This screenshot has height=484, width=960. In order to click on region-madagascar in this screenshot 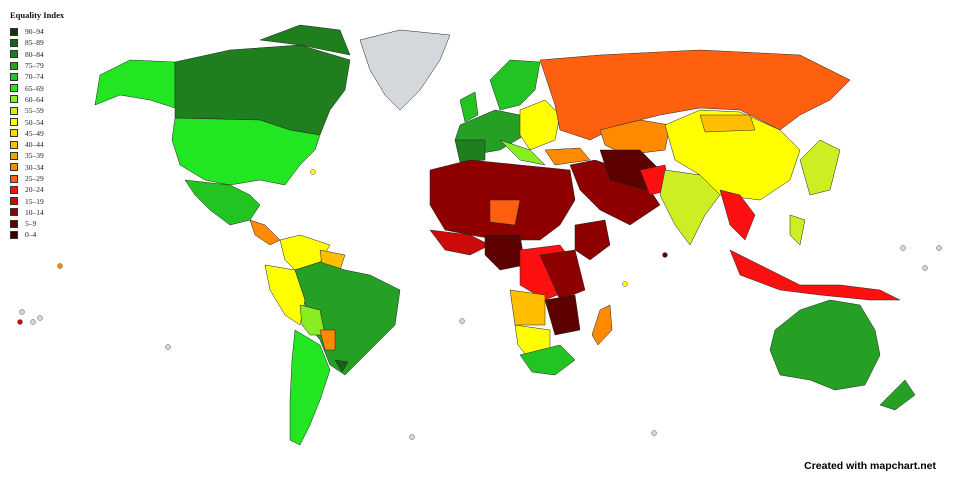, I will do `click(602, 325)`.